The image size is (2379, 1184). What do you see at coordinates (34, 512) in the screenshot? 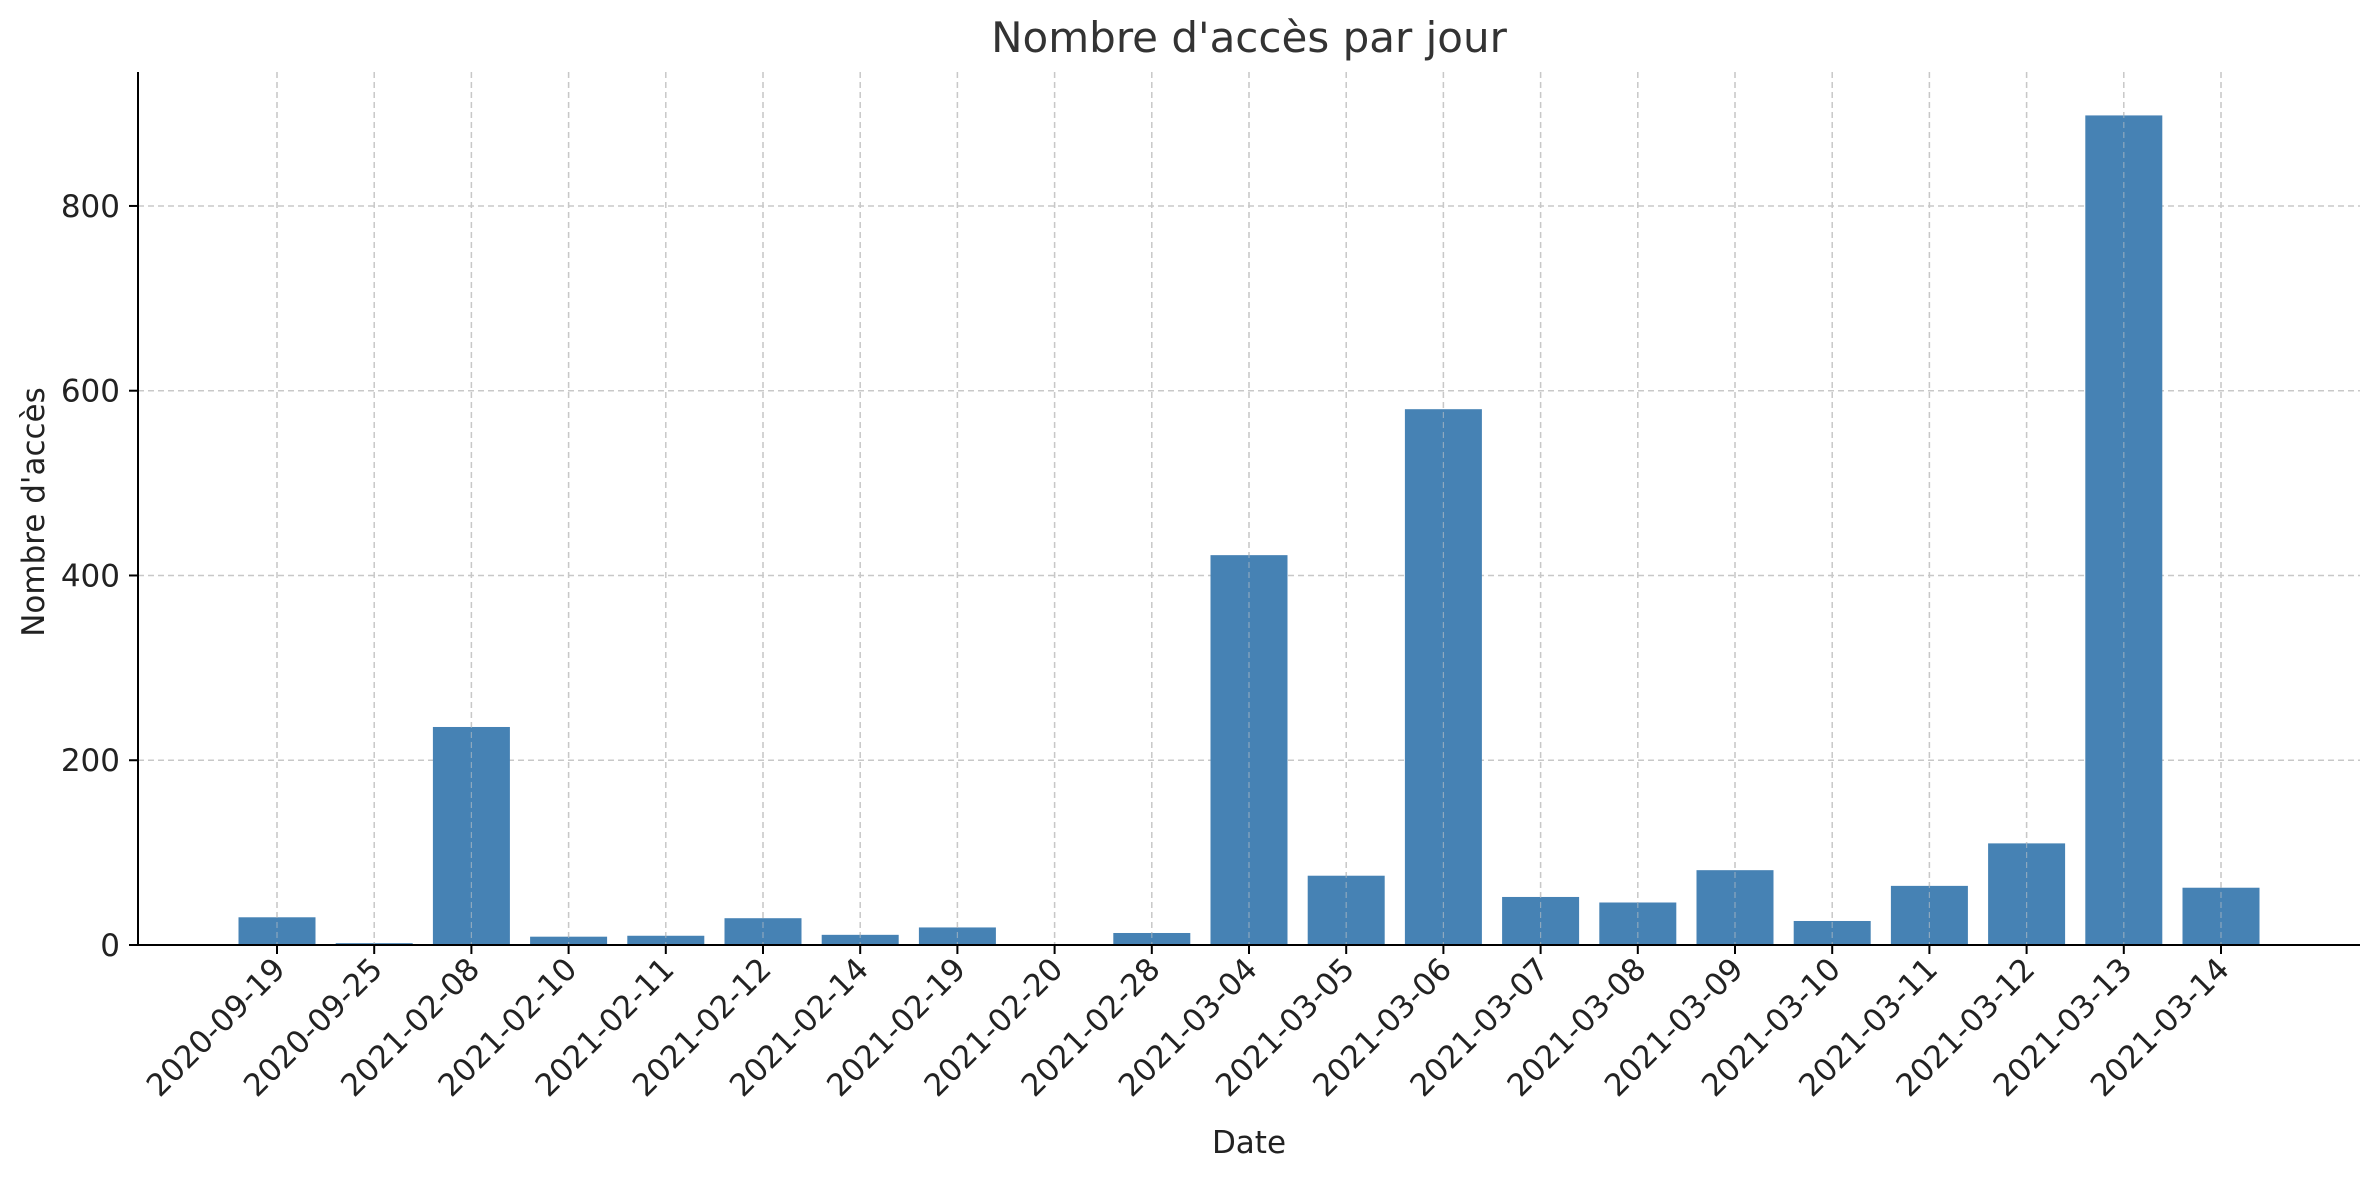
I see `y-axis-label: Nombre d'accès` at bounding box center [34, 512].